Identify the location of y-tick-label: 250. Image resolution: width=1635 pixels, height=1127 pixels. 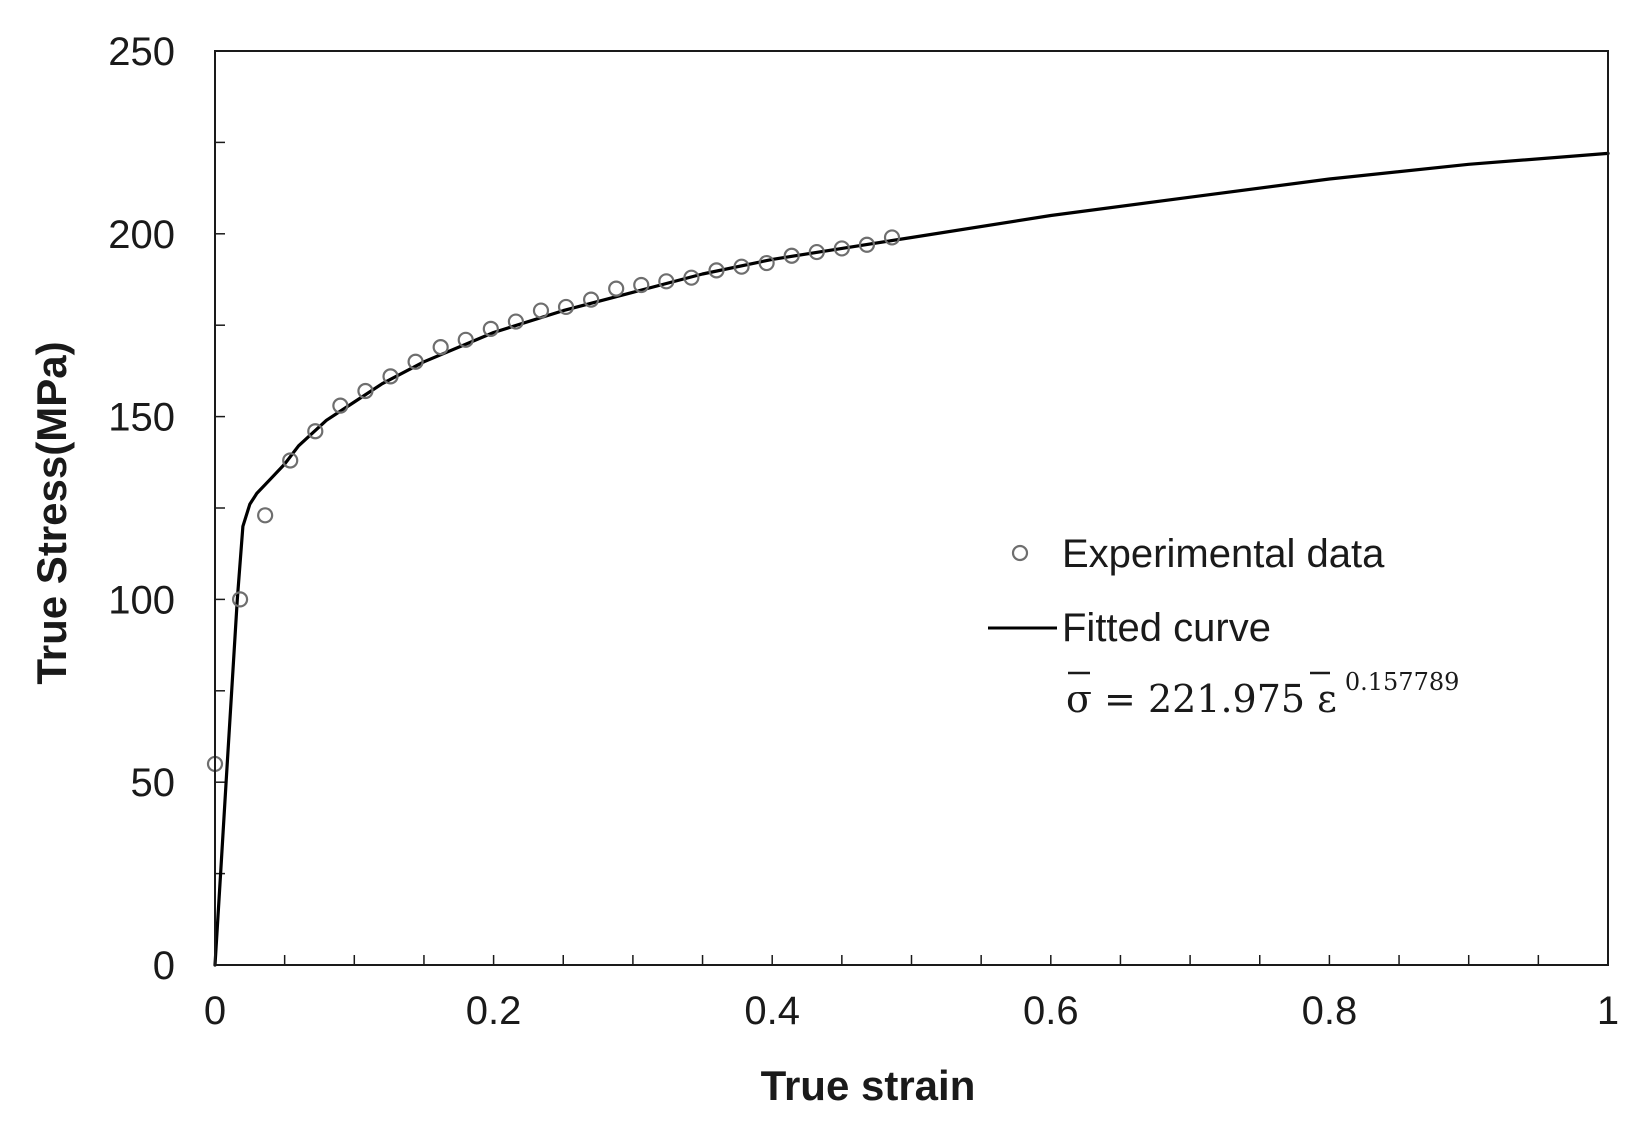
(141, 52).